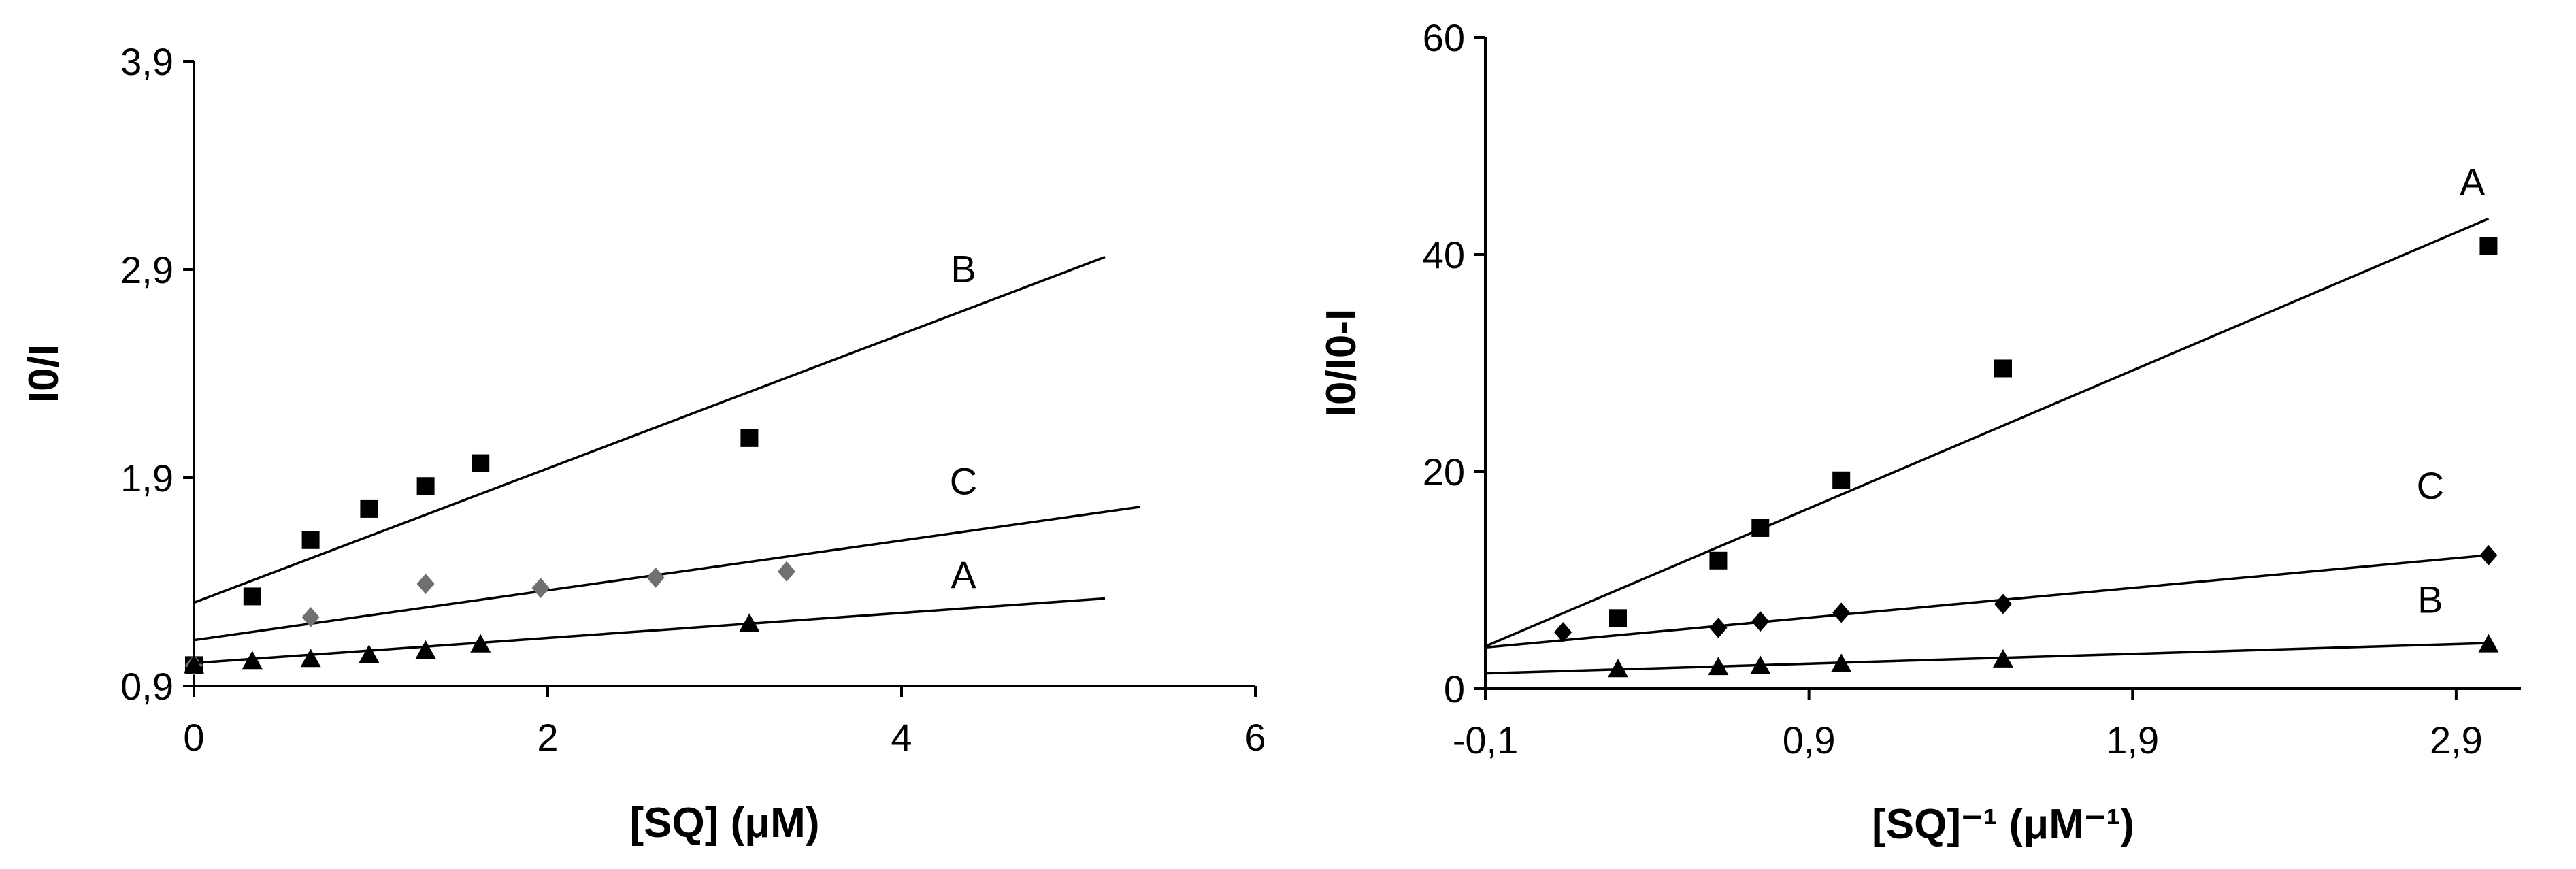 This screenshot has height=869, width=2576. What do you see at coordinates (194, 737) in the screenshot?
I see `x-tick-label: 0` at bounding box center [194, 737].